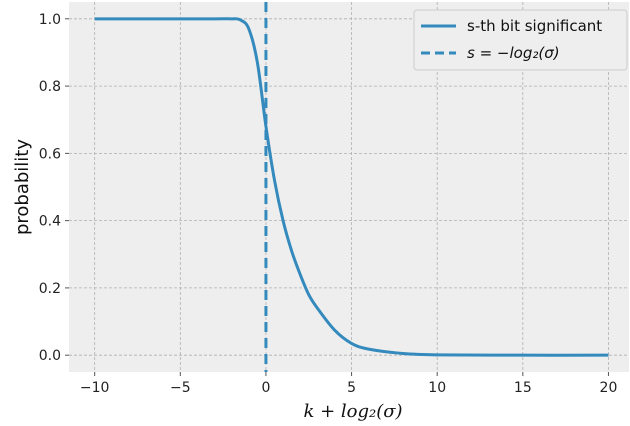 Image resolution: width=630 pixels, height=426 pixels. Describe the element at coordinates (50, 20) in the screenshot. I see `y-tick-label: 1.0` at that location.